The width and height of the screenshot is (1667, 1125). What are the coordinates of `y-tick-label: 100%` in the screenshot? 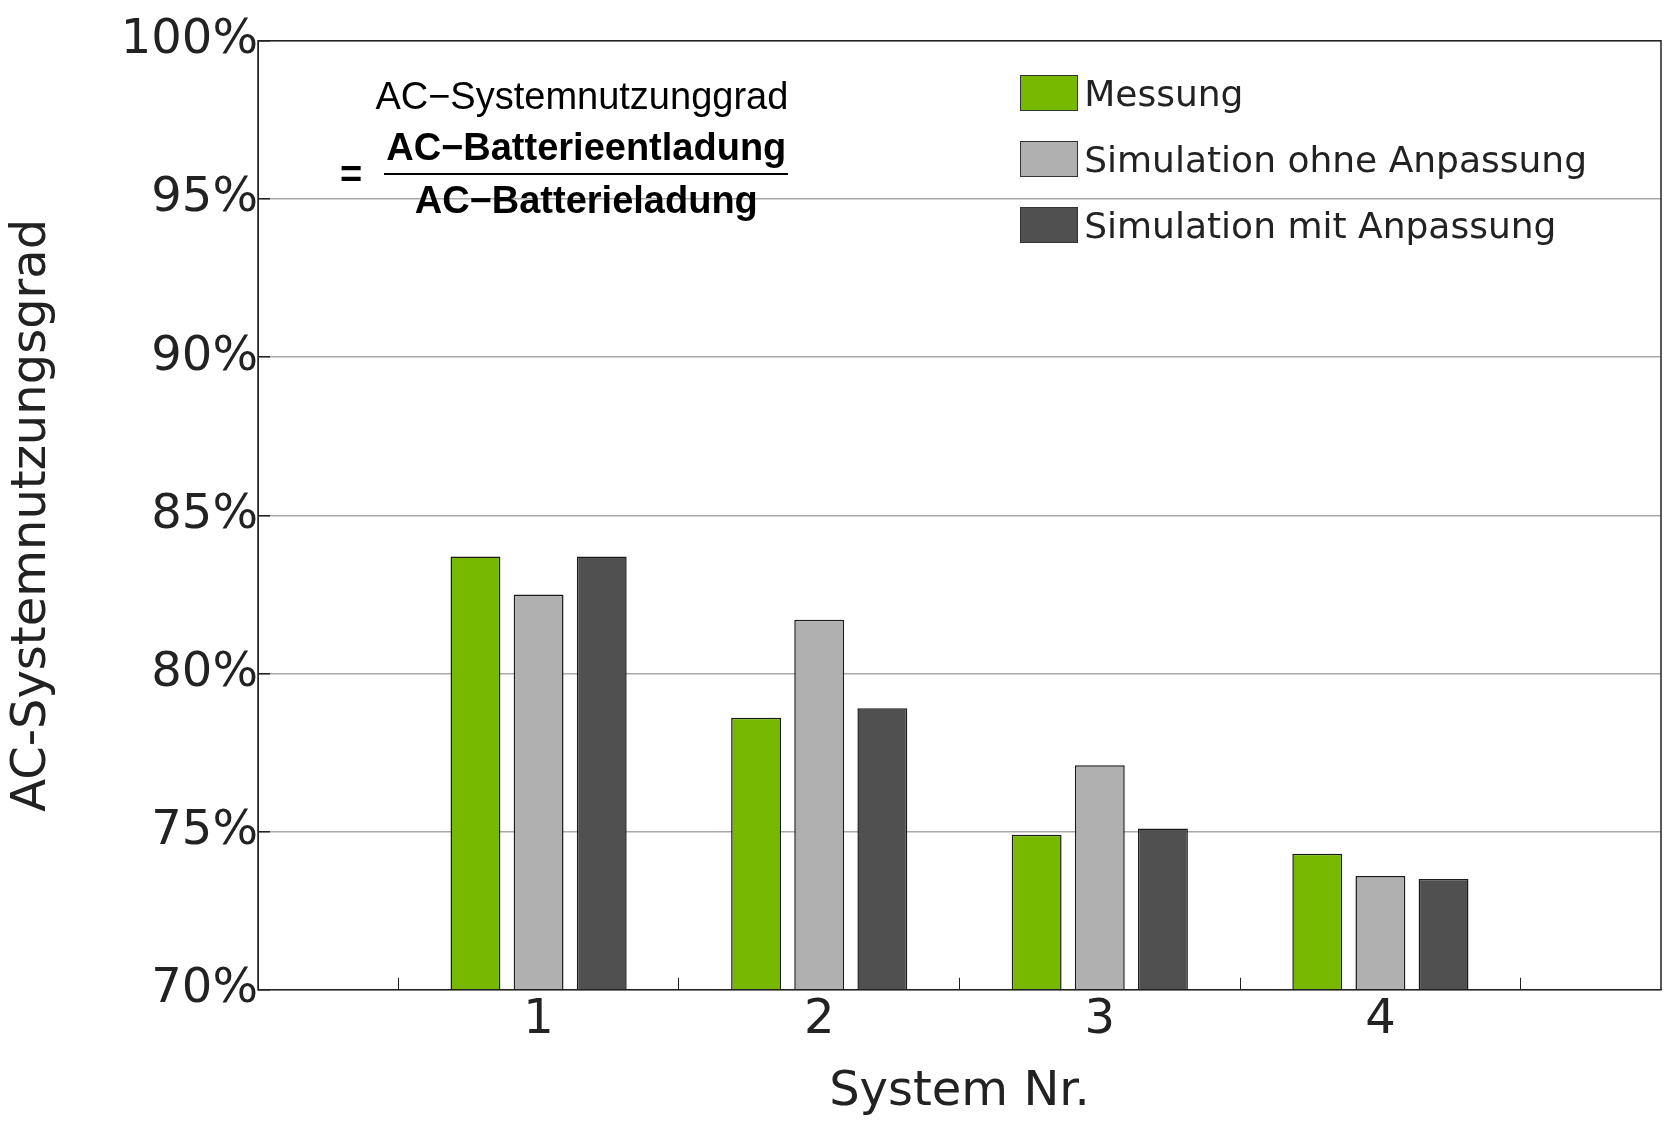 It's located at (189, 36).